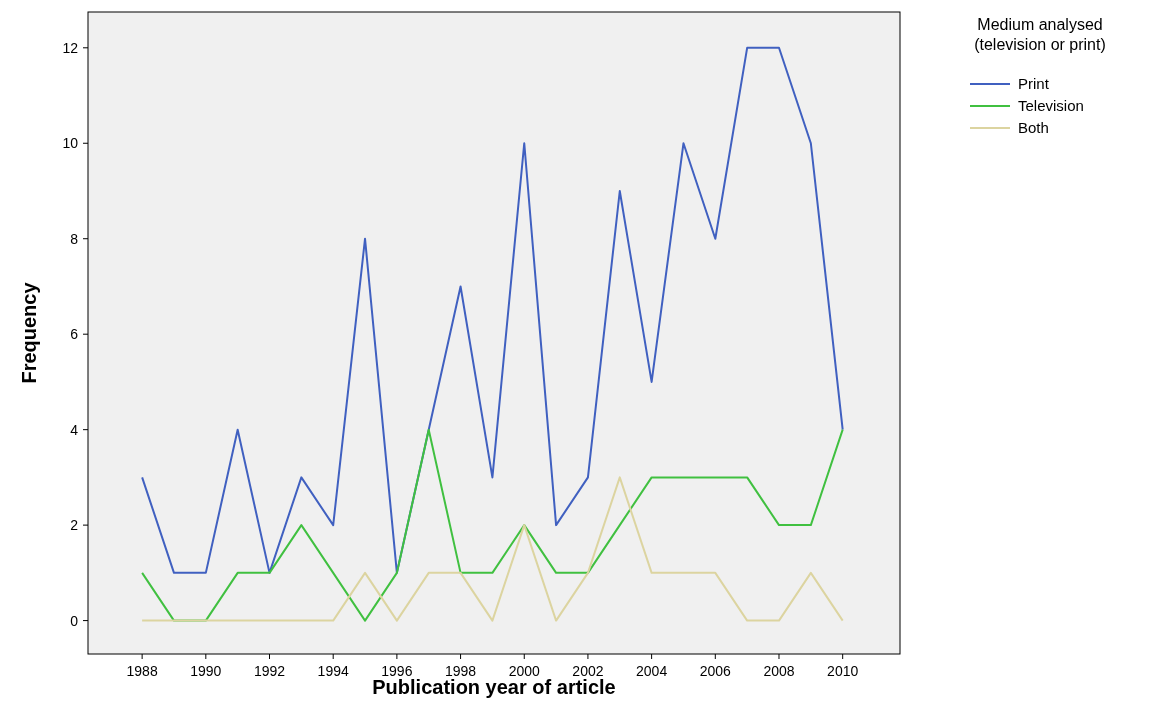 The height and width of the screenshot is (706, 1150). I want to click on x-tick-label: 2002, so click(588, 671).